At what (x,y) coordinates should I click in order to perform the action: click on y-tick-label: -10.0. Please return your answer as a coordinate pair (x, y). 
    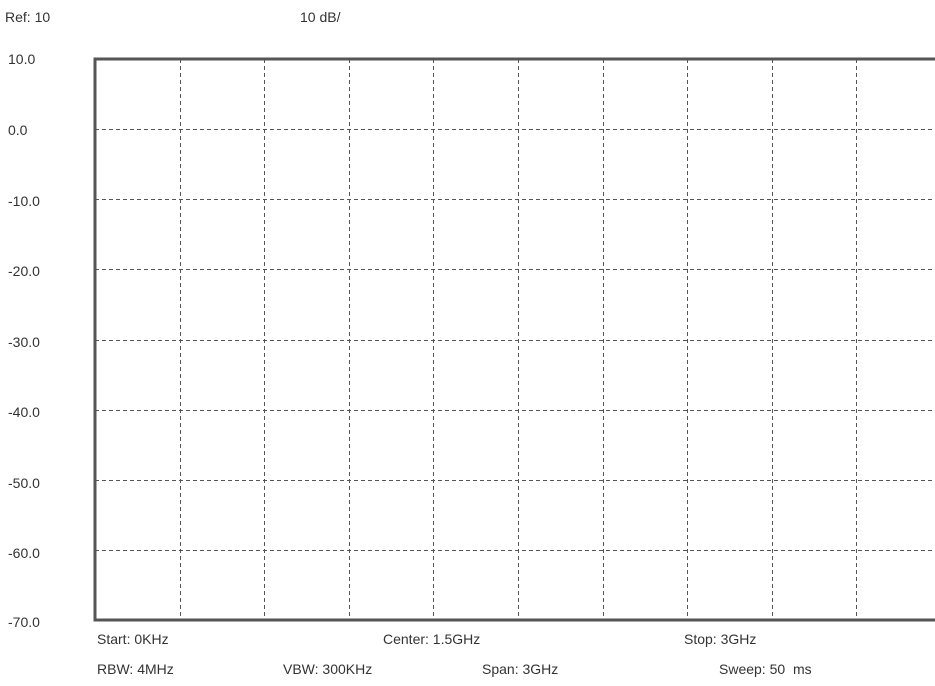
    Looking at the image, I should click on (24, 201).